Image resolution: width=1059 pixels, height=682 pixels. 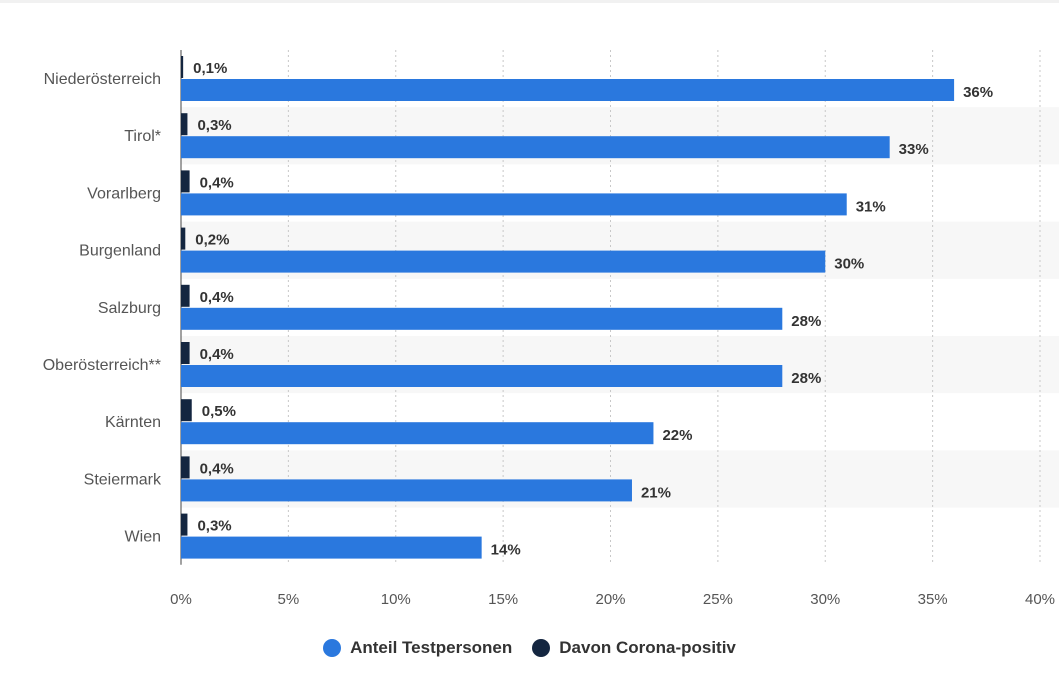 I want to click on x-tick-labels: 0% 5% 10% 15% 20% 25% 30% 35% 40%, so click(x=612, y=599).